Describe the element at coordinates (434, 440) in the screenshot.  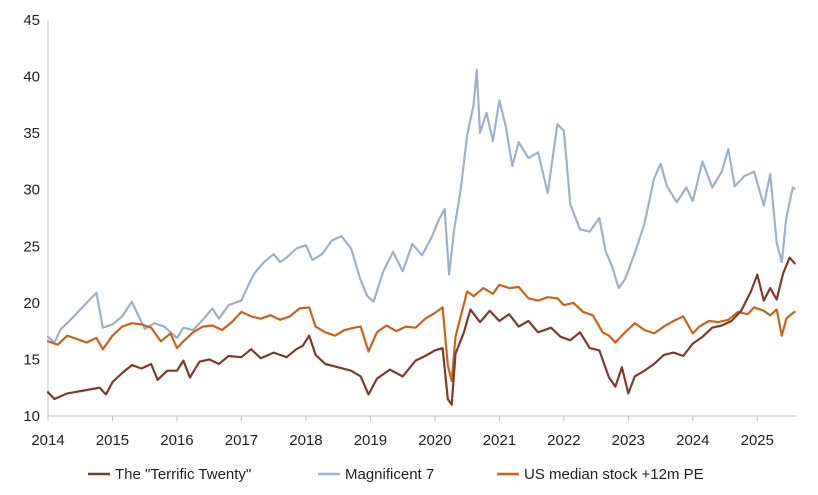
I see `x-tick-label: 2020` at that location.